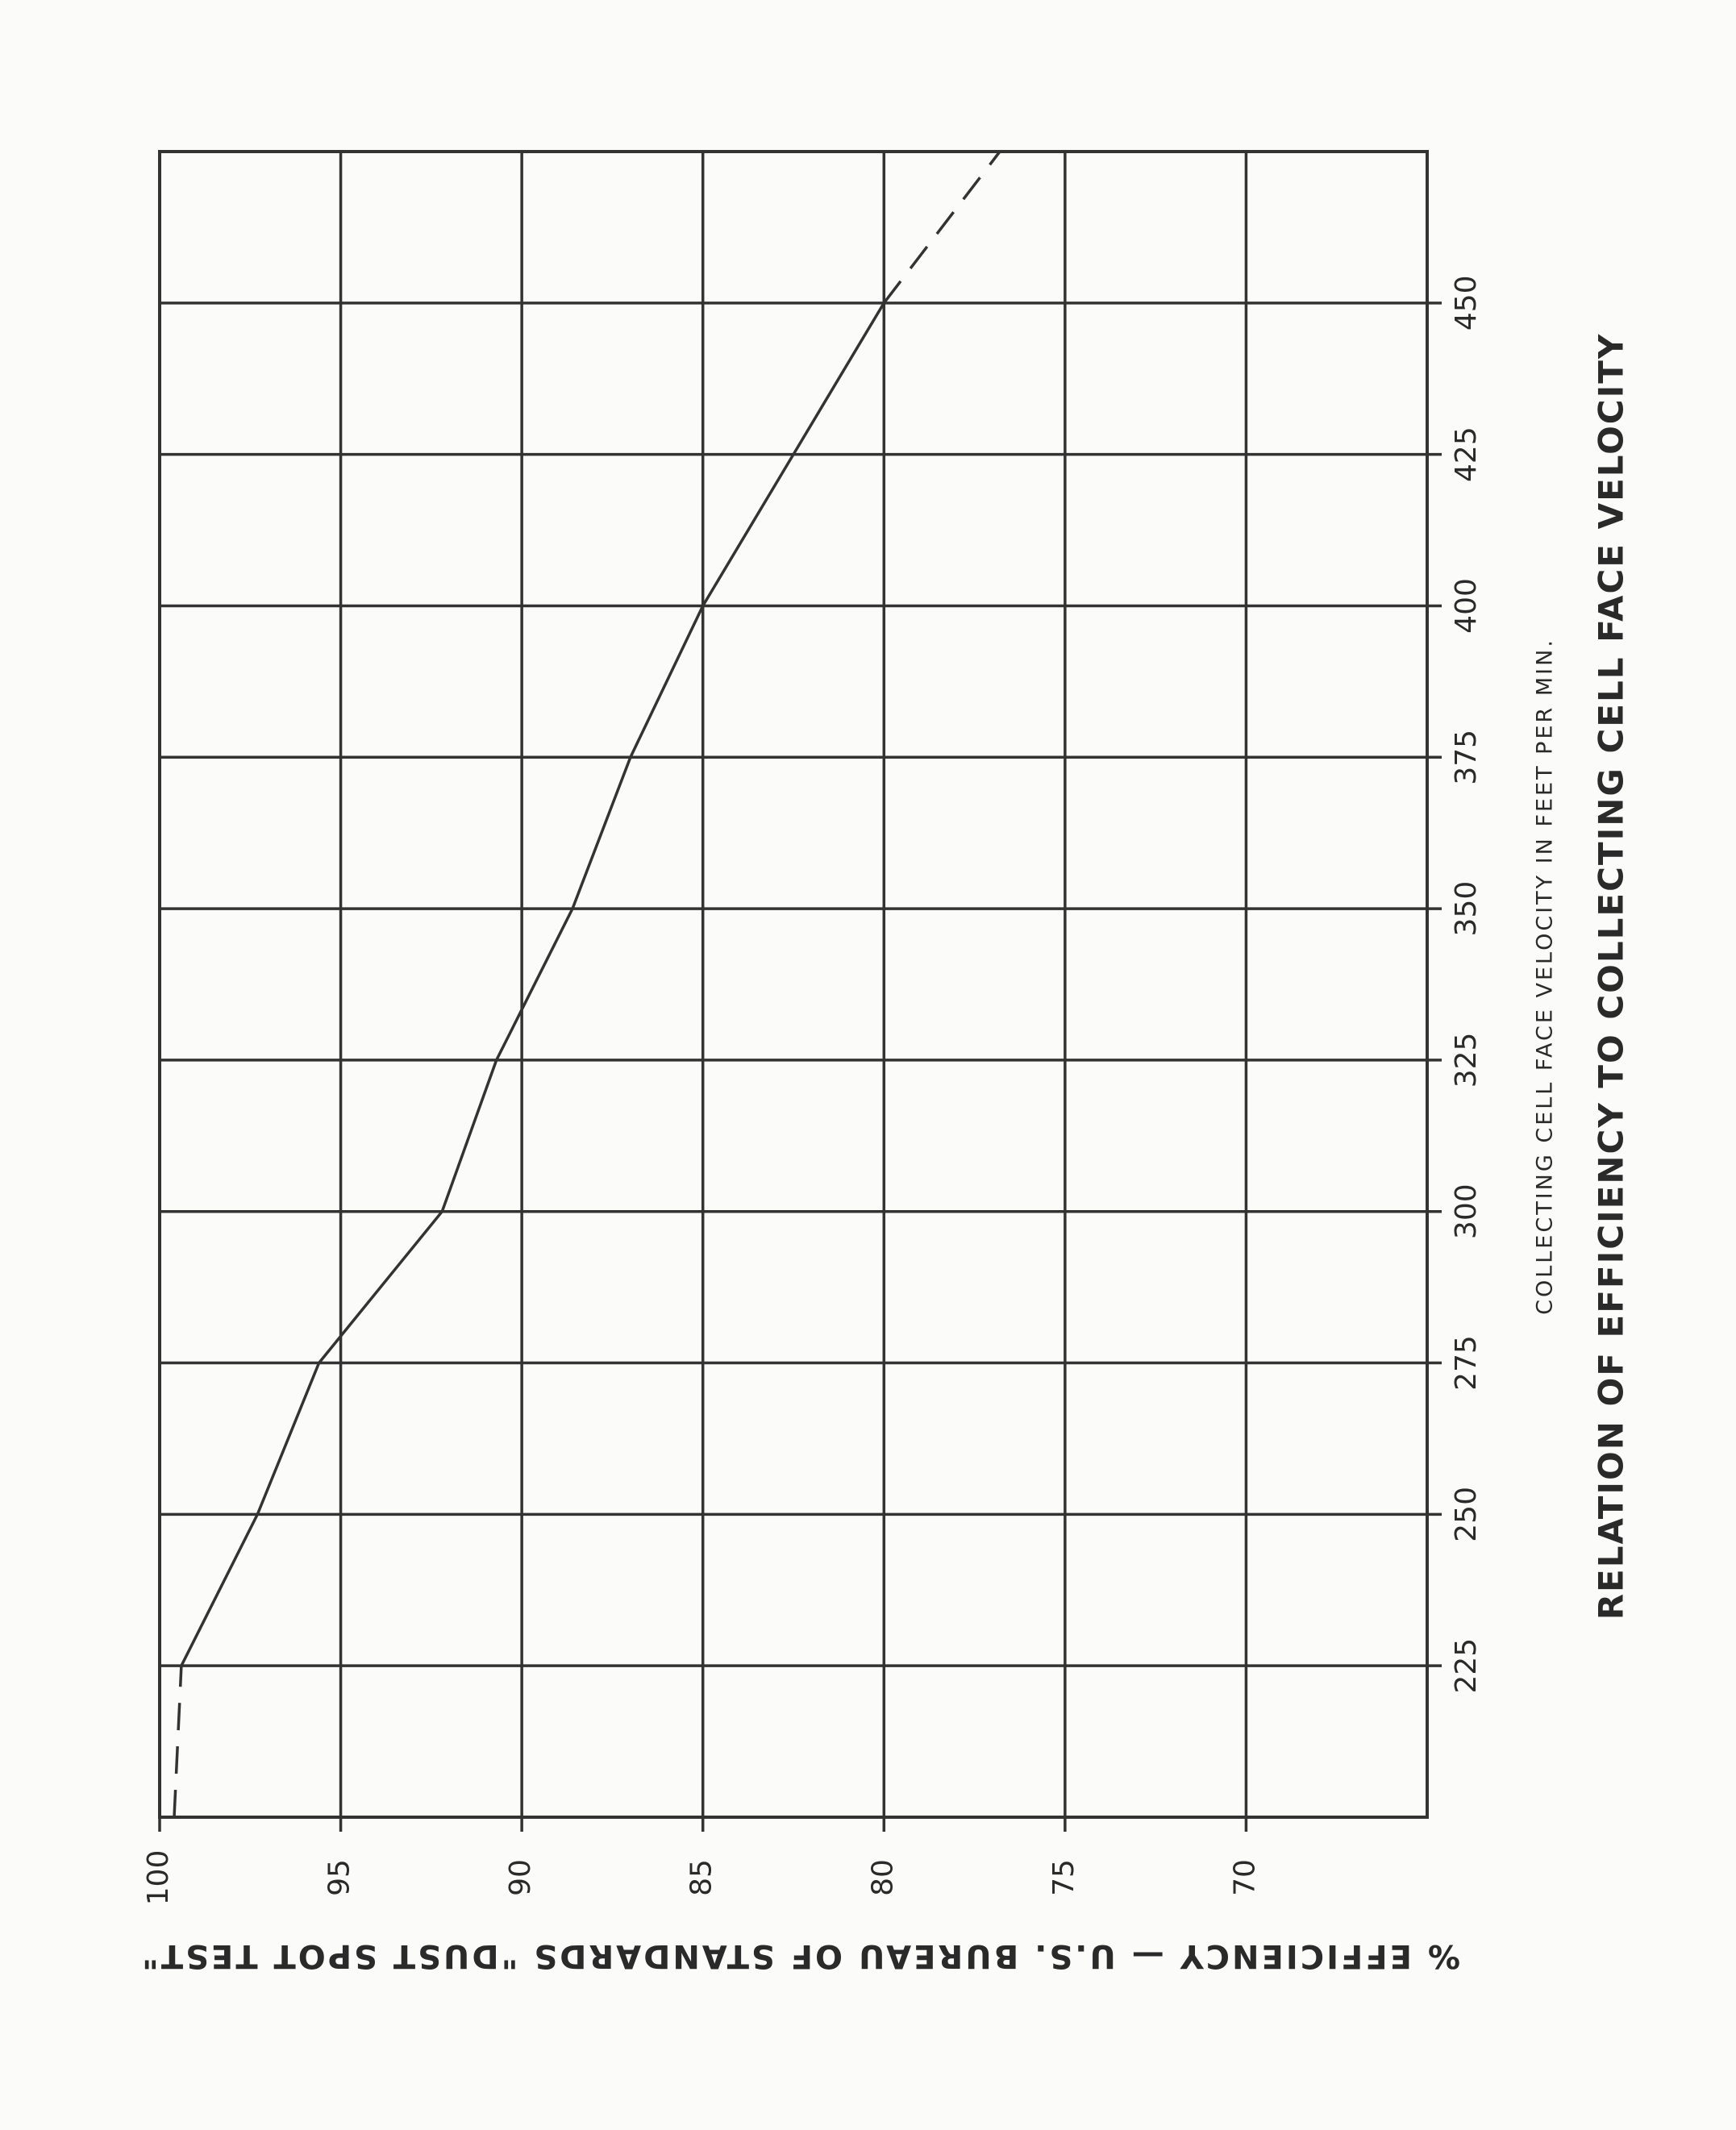 This screenshot has height=2130, width=1736. I want to click on x-tick-label: 400, so click(1466, 606).